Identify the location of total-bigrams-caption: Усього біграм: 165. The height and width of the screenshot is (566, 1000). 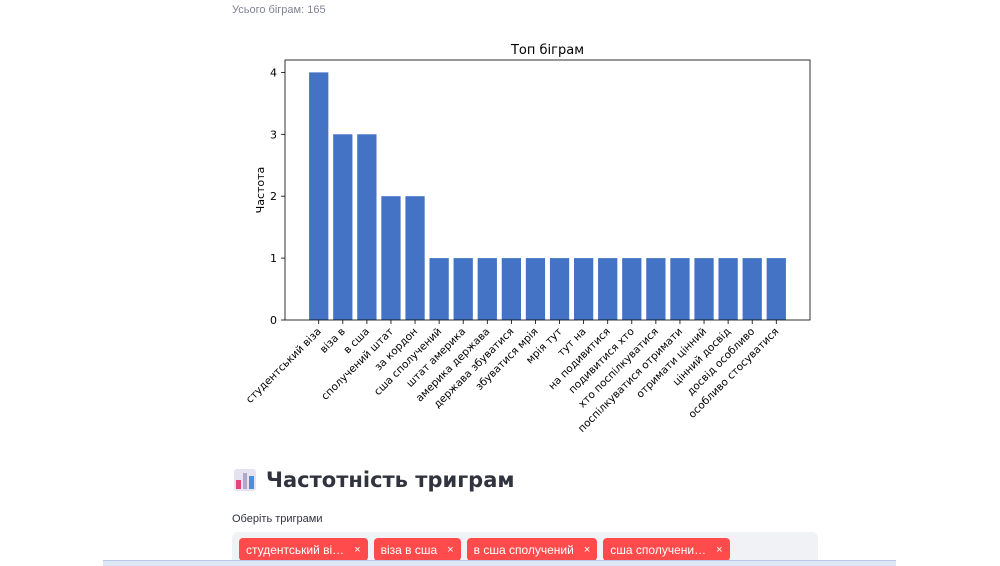
(279, 10).